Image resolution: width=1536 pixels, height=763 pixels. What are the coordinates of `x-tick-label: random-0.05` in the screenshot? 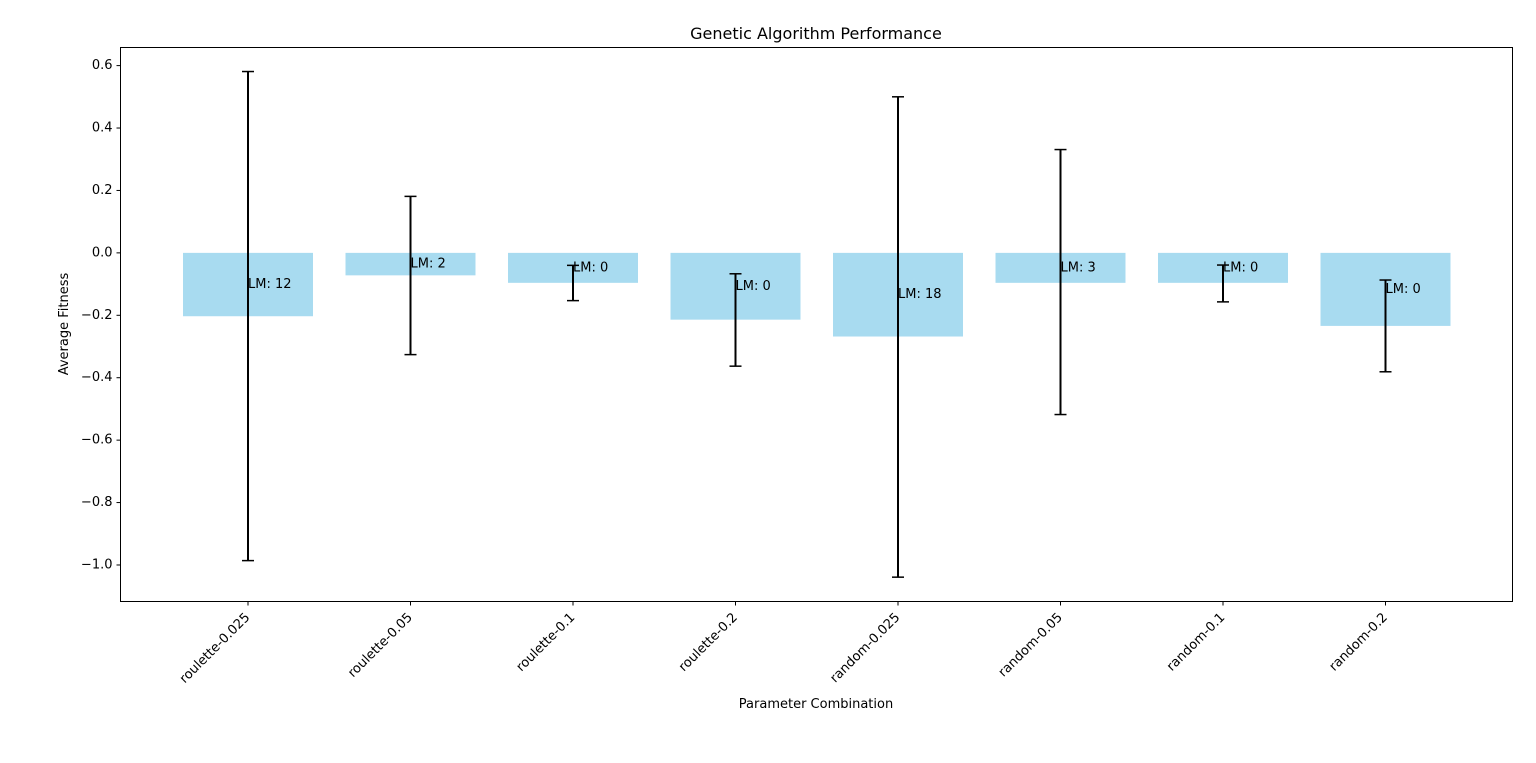 It's located at (1031, 645).